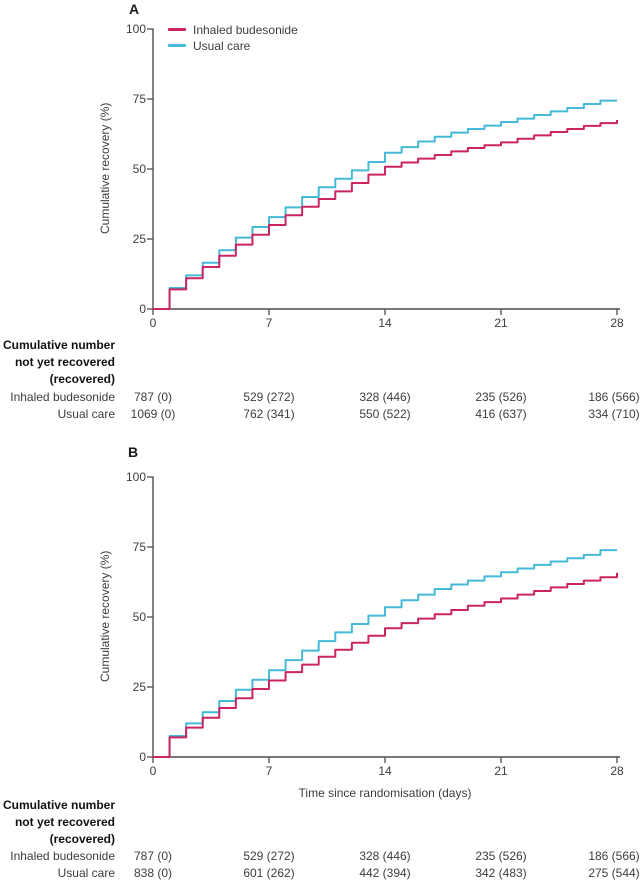 The height and width of the screenshot is (880, 643). What do you see at coordinates (86, 873) in the screenshot?
I see `risk-table-b-row-label-usual-care: Usual care` at bounding box center [86, 873].